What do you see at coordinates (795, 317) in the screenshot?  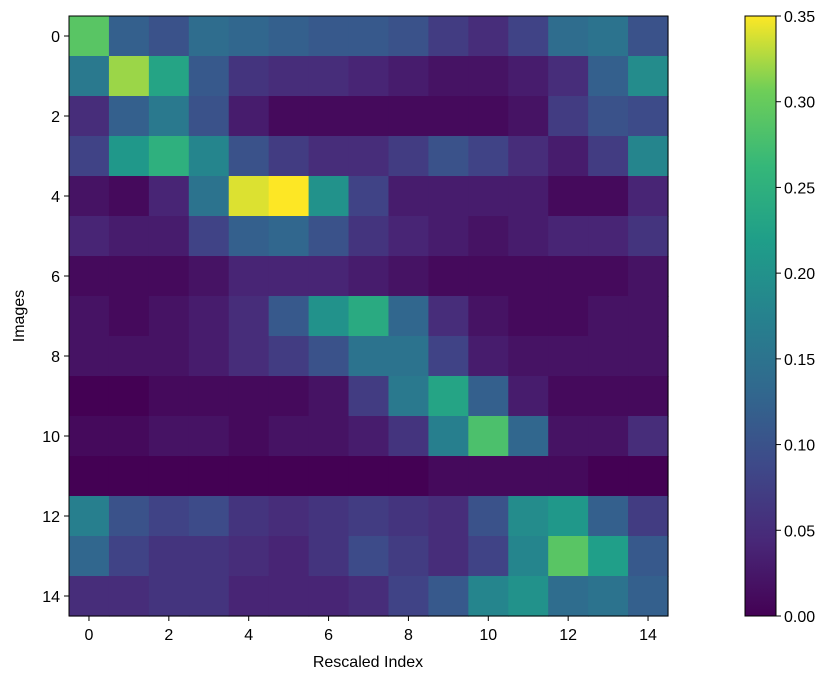 I see `colorbar-ticks: 0.00 0.05 0.10 0.15 0.20 0.25 0.30 0.35` at bounding box center [795, 317].